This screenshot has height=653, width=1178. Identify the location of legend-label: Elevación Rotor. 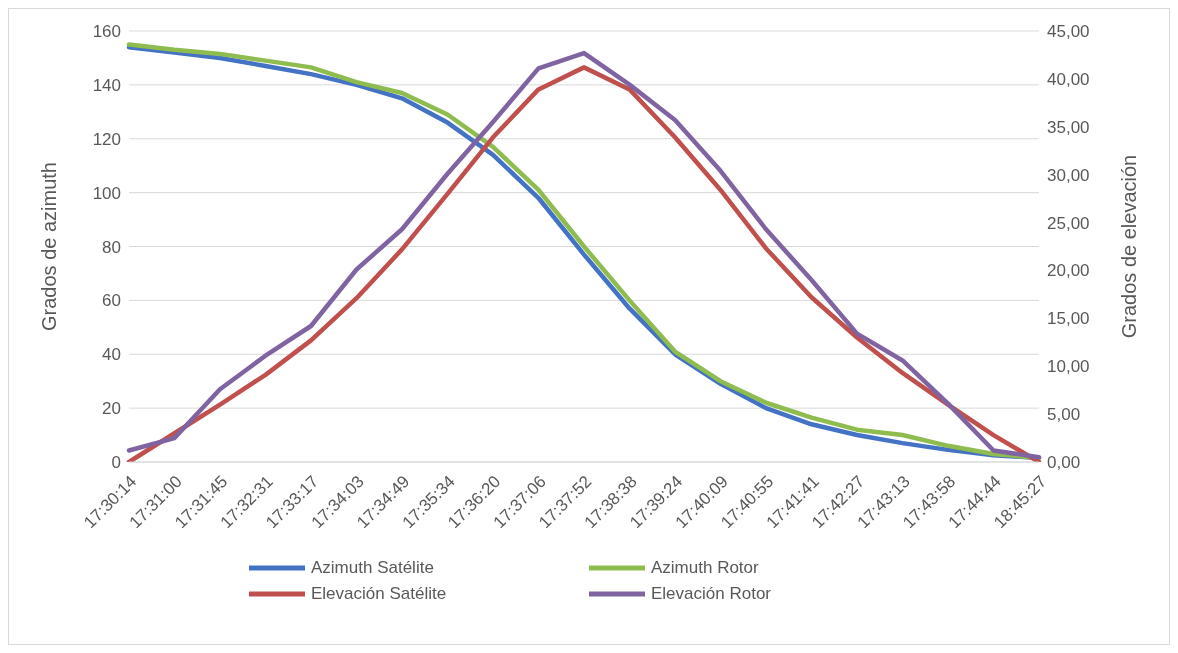
(711, 594).